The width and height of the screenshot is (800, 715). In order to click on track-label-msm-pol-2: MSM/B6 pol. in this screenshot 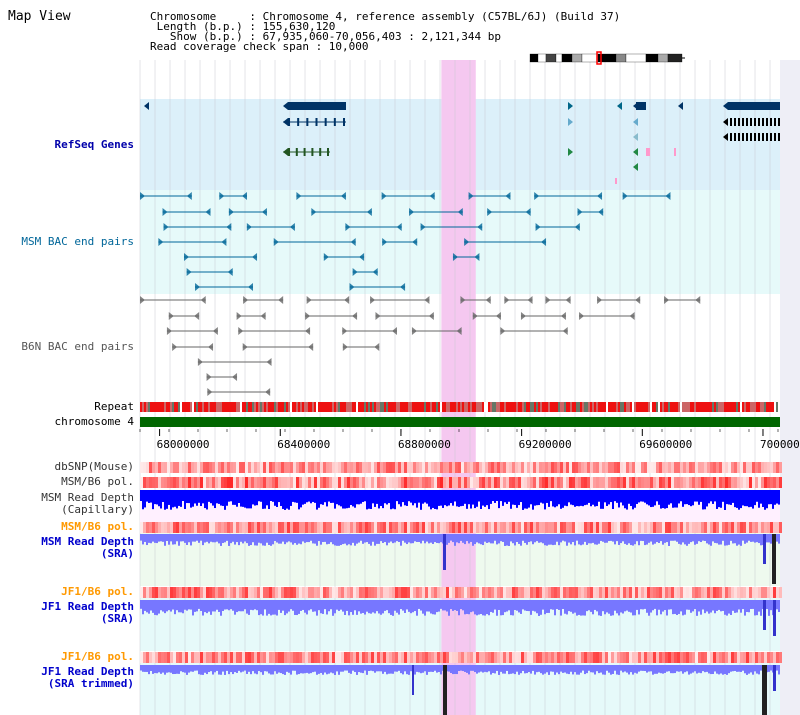, I will do `click(97, 526)`.